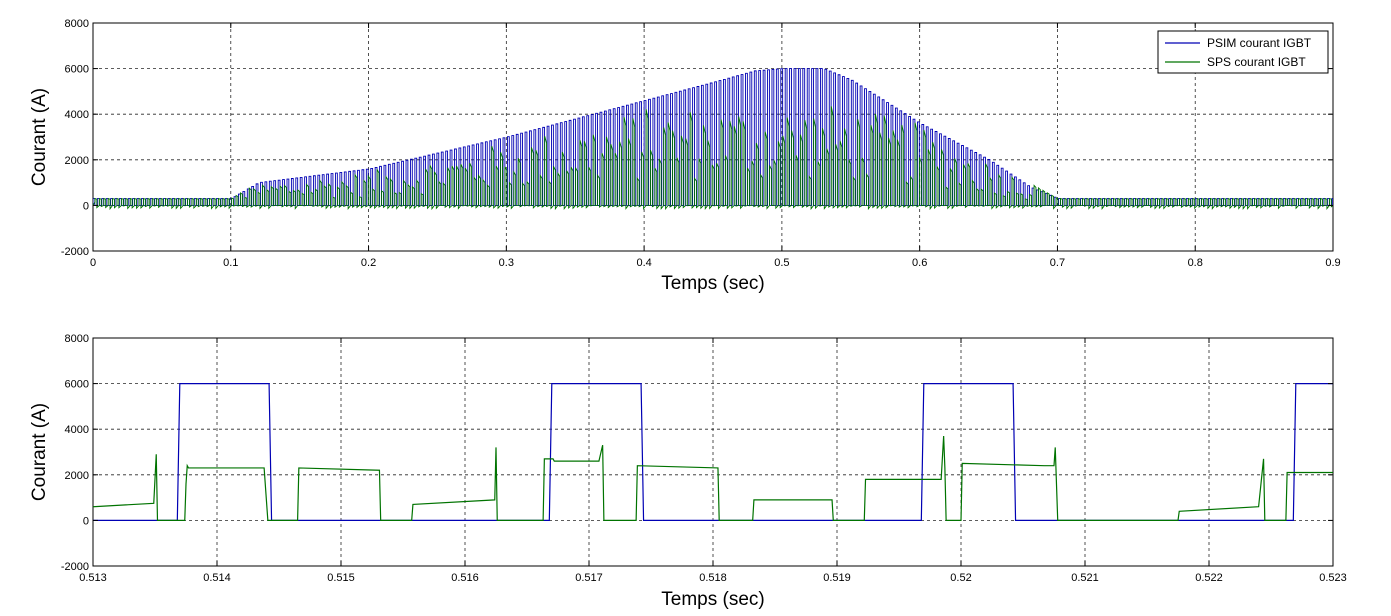 The height and width of the screenshot is (616, 1391). What do you see at coordinates (39, 452) in the screenshot?
I see `plot-bottom-ylabel: Courant (A)` at bounding box center [39, 452].